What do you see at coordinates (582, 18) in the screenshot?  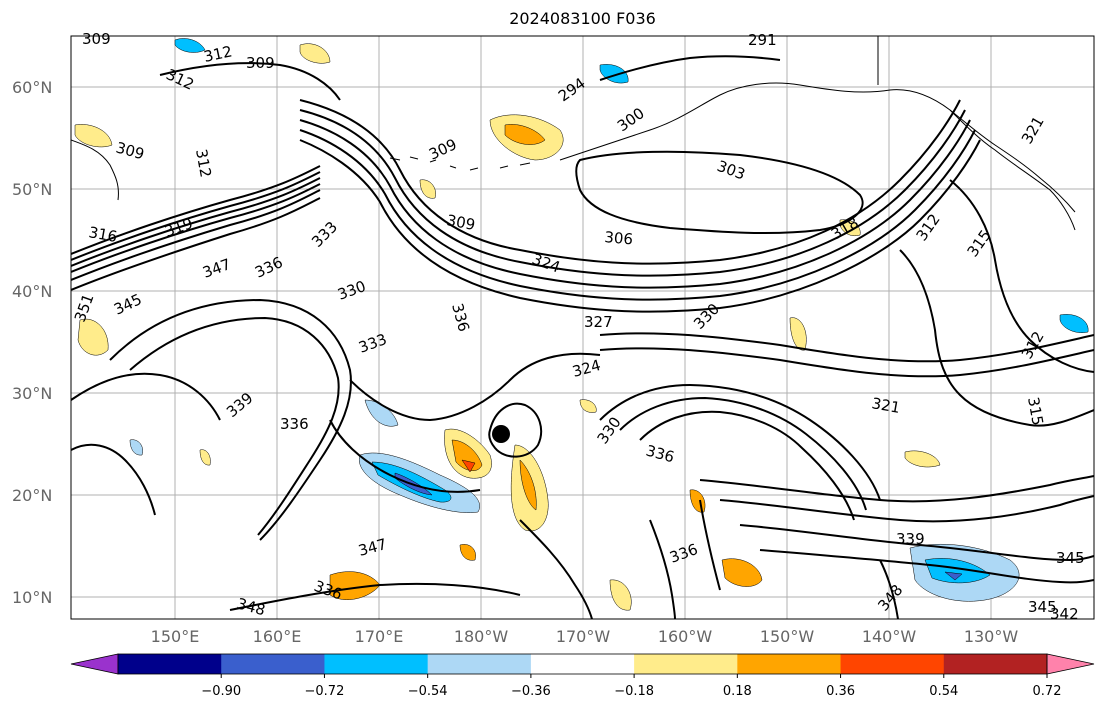 I see `map-title: 2024083100 F036` at bounding box center [582, 18].